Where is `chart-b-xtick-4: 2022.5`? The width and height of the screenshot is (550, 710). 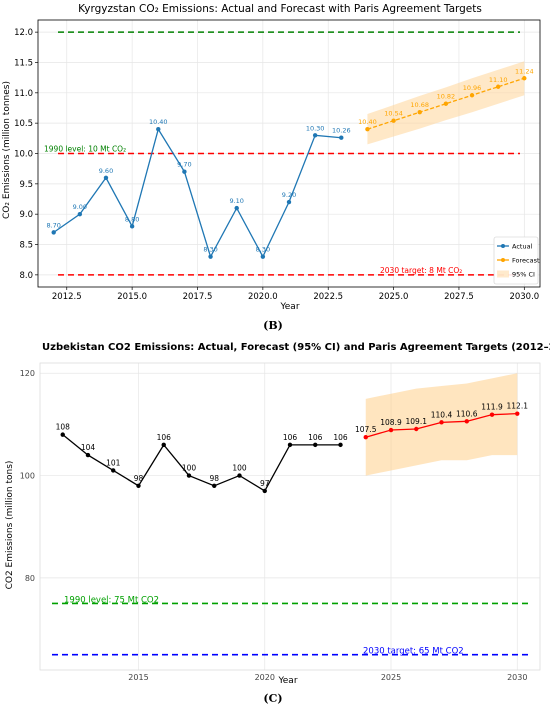 chart-b-xtick-4: 2022.5 is located at coordinates (328, 297).